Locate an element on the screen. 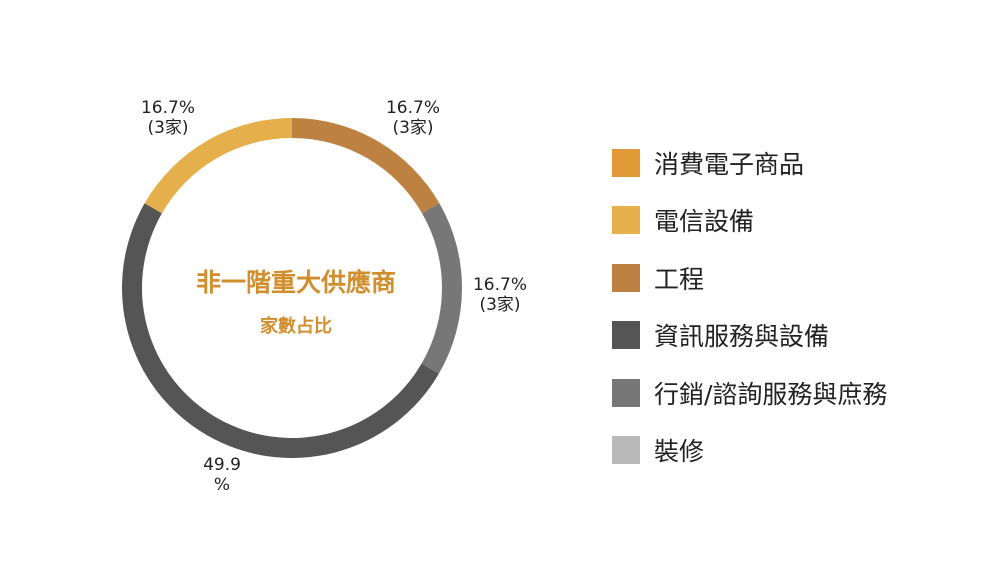 The width and height of the screenshot is (1000, 584). legend-item: 行銷/諮詢服務與庶務 is located at coordinates (749, 393).